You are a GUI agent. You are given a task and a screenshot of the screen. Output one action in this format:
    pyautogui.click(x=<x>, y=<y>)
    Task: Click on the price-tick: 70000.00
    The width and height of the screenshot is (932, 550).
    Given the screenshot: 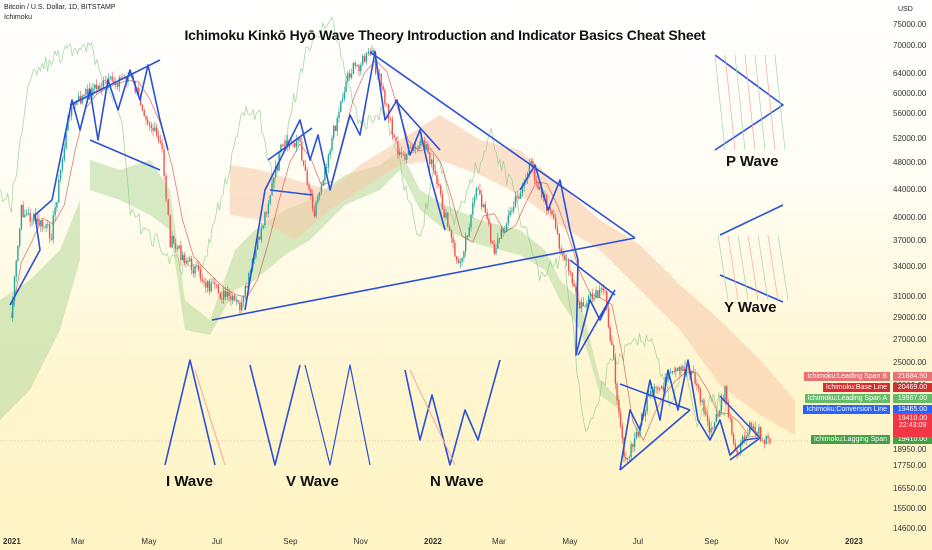 What is the action you would take?
    pyautogui.click(x=910, y=45)
    